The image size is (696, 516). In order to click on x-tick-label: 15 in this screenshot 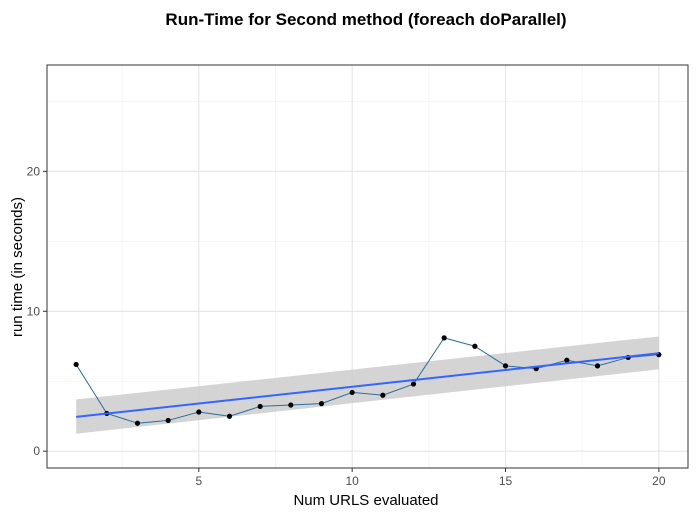, I will do `click(506, 481)`.